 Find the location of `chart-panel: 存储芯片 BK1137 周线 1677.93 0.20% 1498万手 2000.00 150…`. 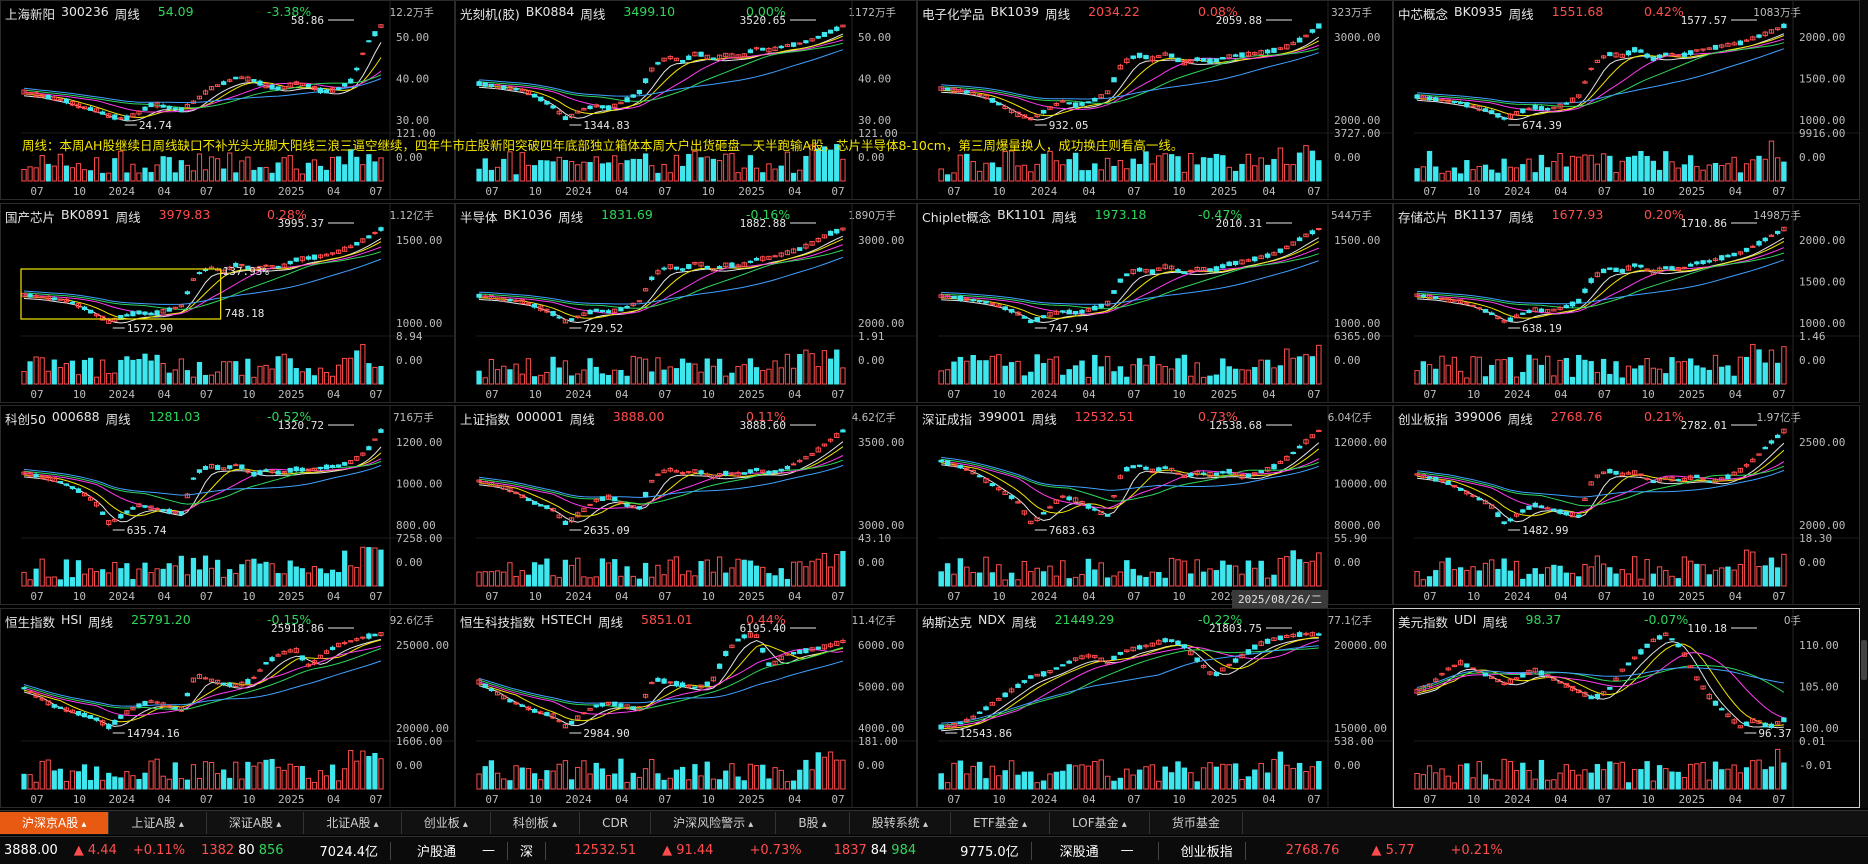

chart-panel: 存储芯片 BK1137 周线 1677.93 0.20% 1498万手 2000.00 150… is located at coordinates (1626, 303).